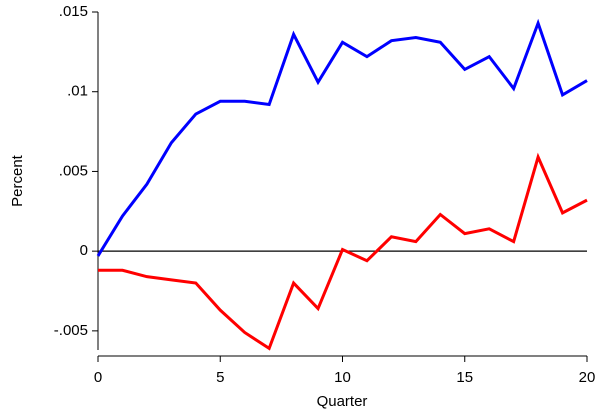 Image resolution: width=597 pixels, height=417 pixels. Describe the element at coordinates (220, 377) in the screenshot. I see `x-tick-label: 5` at that location.